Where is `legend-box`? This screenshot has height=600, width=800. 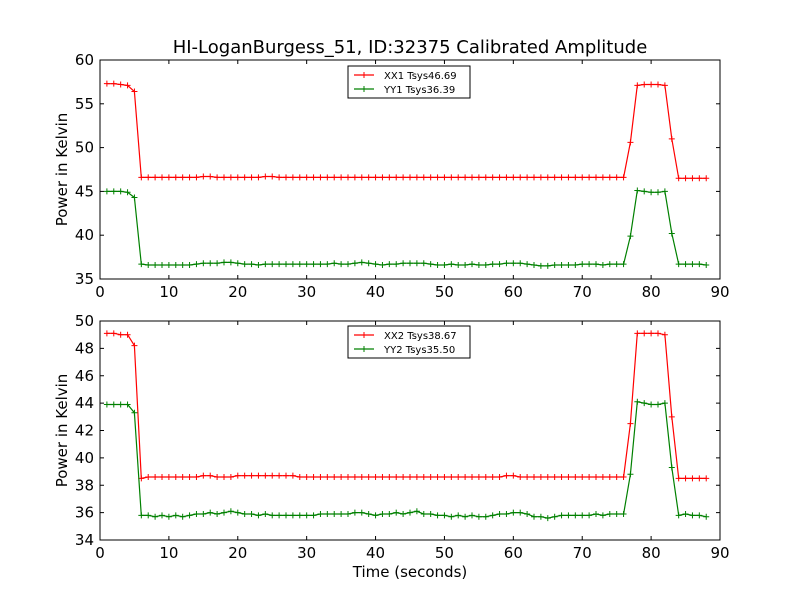
legend-box is located at coordinates (409, 82).